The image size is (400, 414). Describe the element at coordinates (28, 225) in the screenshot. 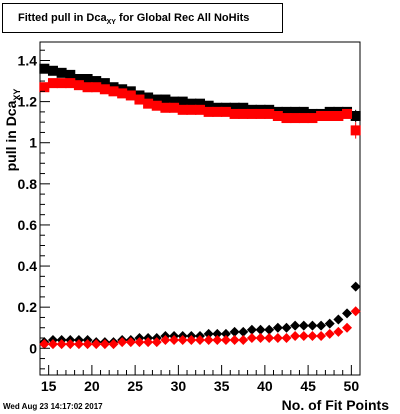

I see `y-tick-label: 0.6` at that location.